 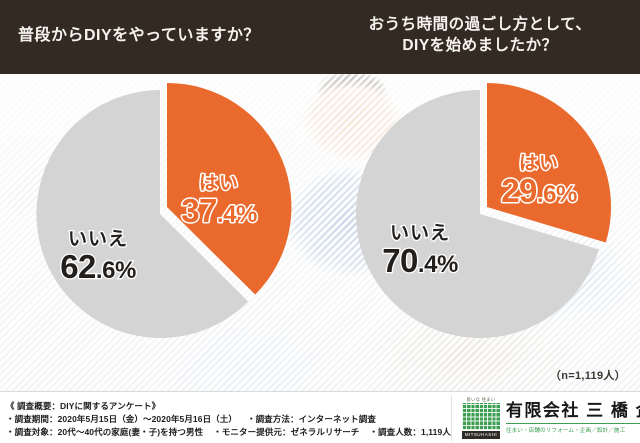 I want to click on pie-left-slice-yes, so click(x=229, y=188).